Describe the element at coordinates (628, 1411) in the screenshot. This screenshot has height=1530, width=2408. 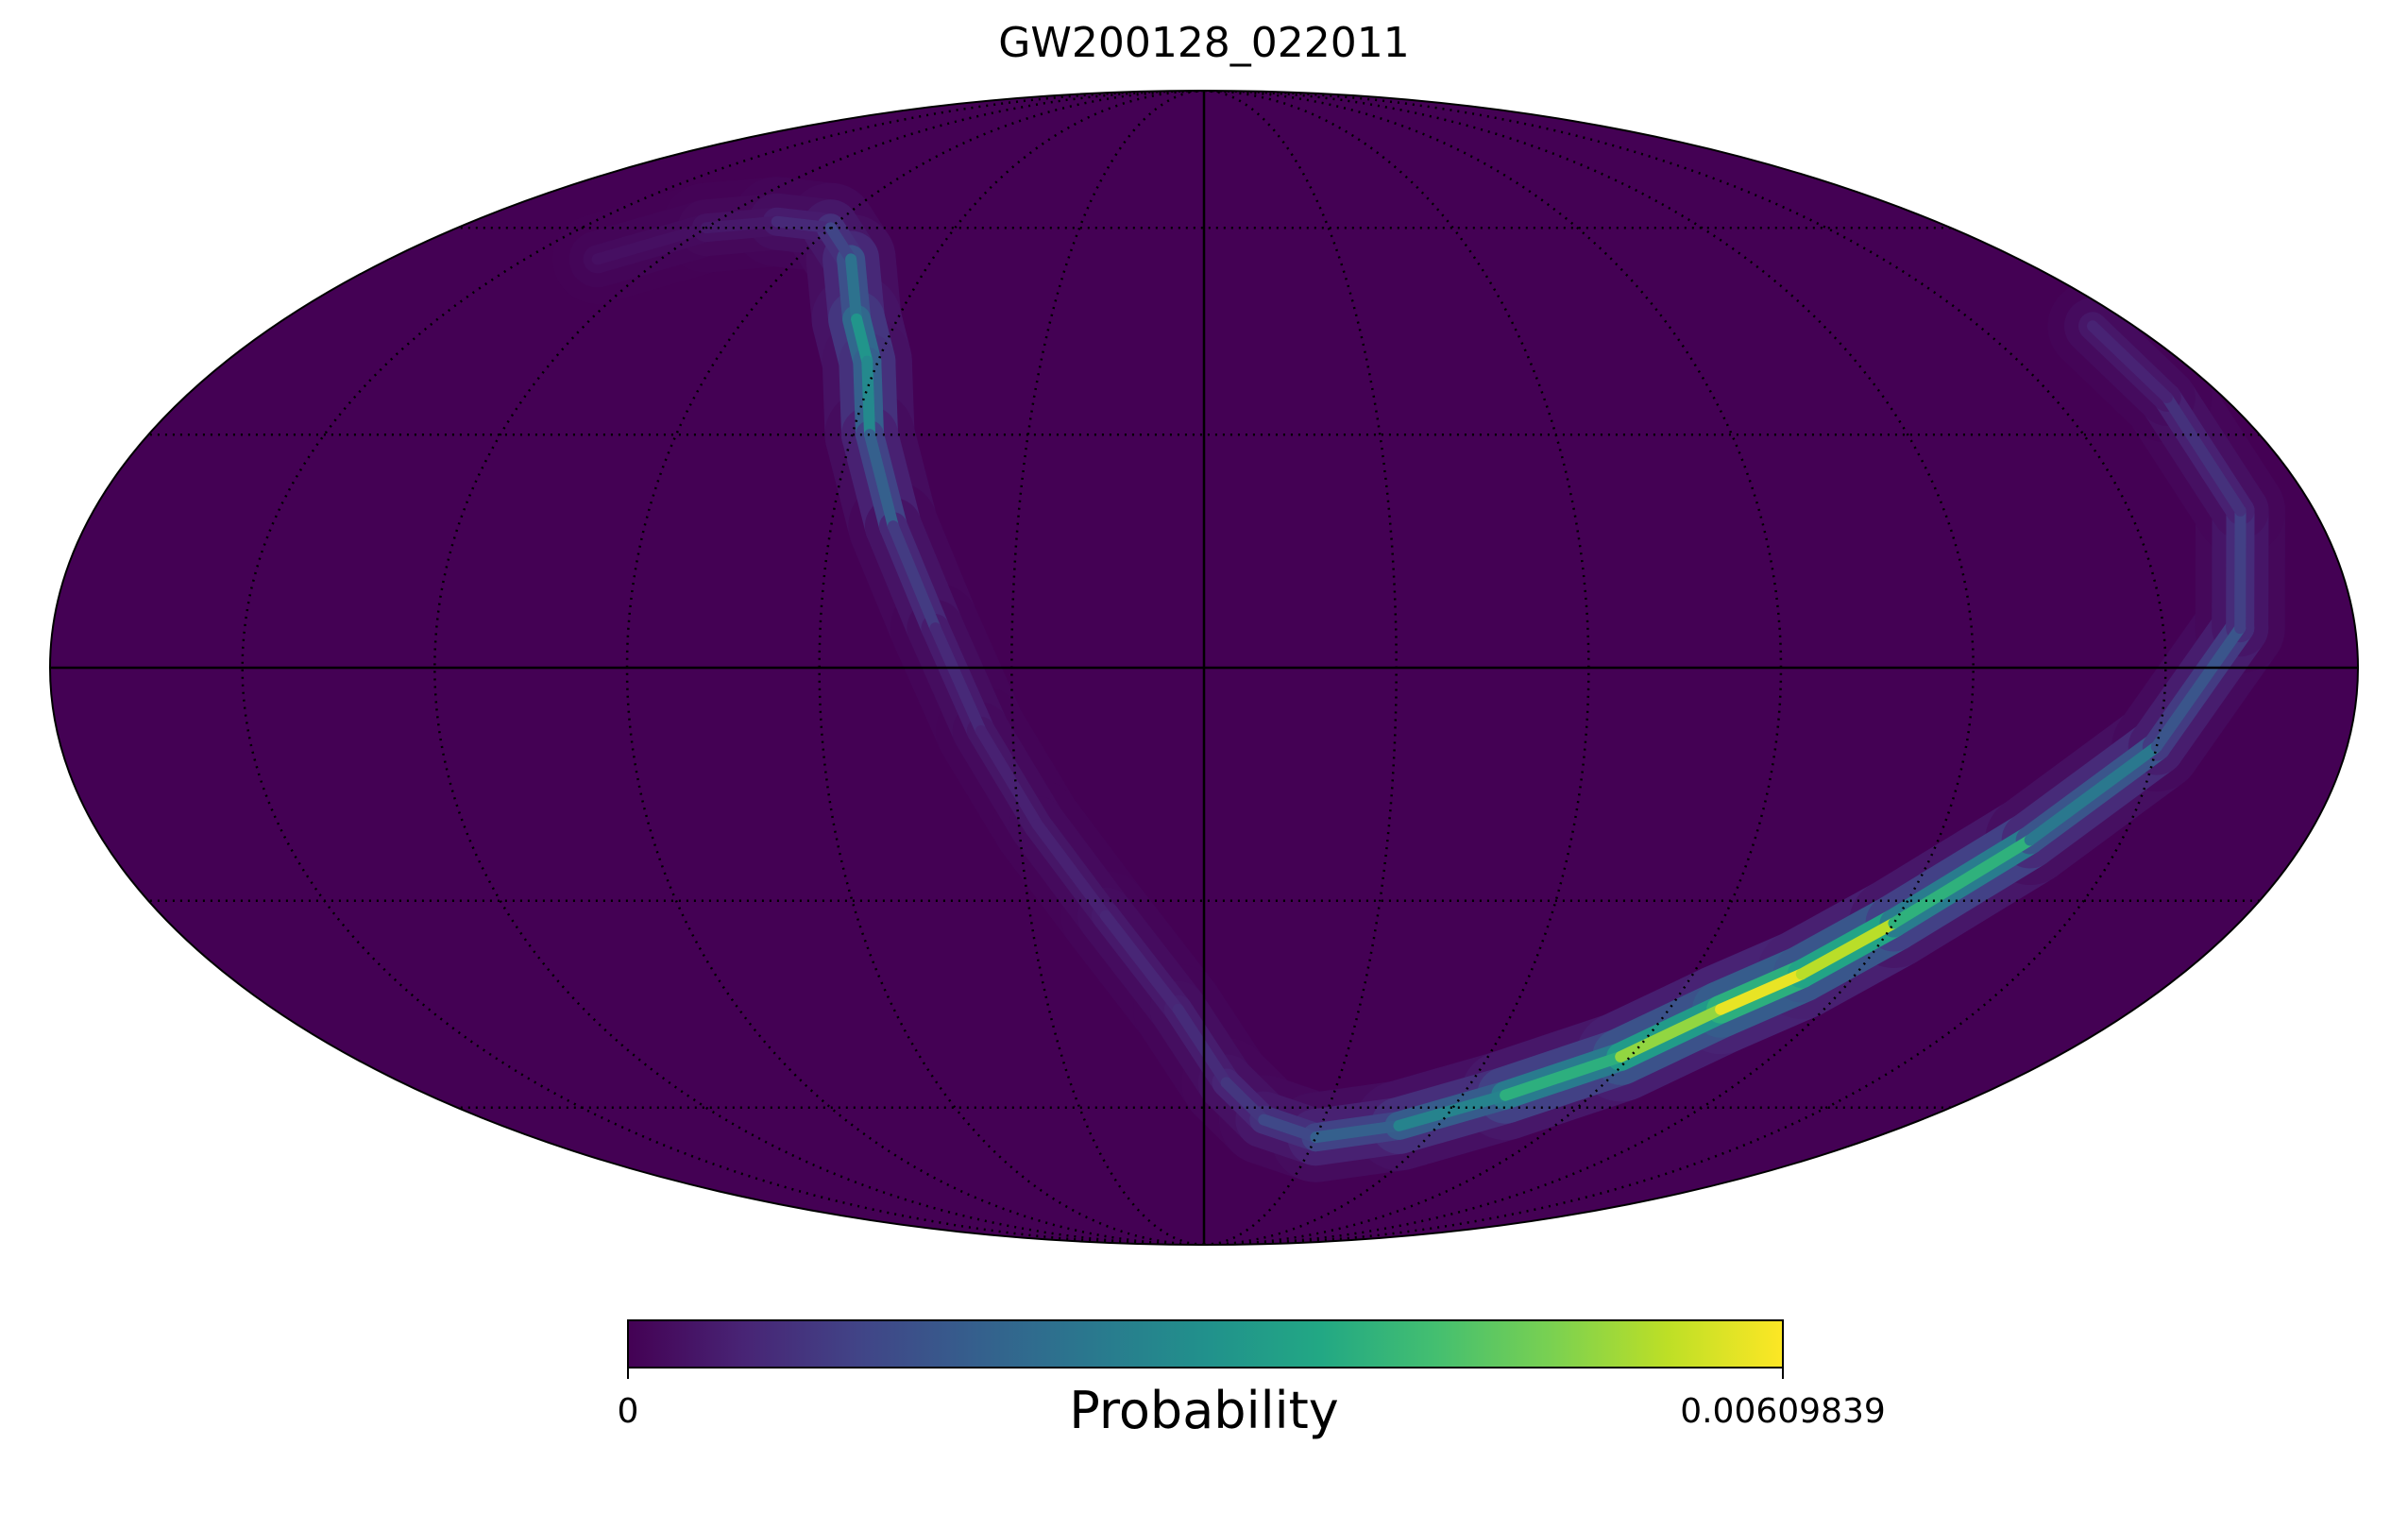
I see `colorbar-min-label: 0` at that location.